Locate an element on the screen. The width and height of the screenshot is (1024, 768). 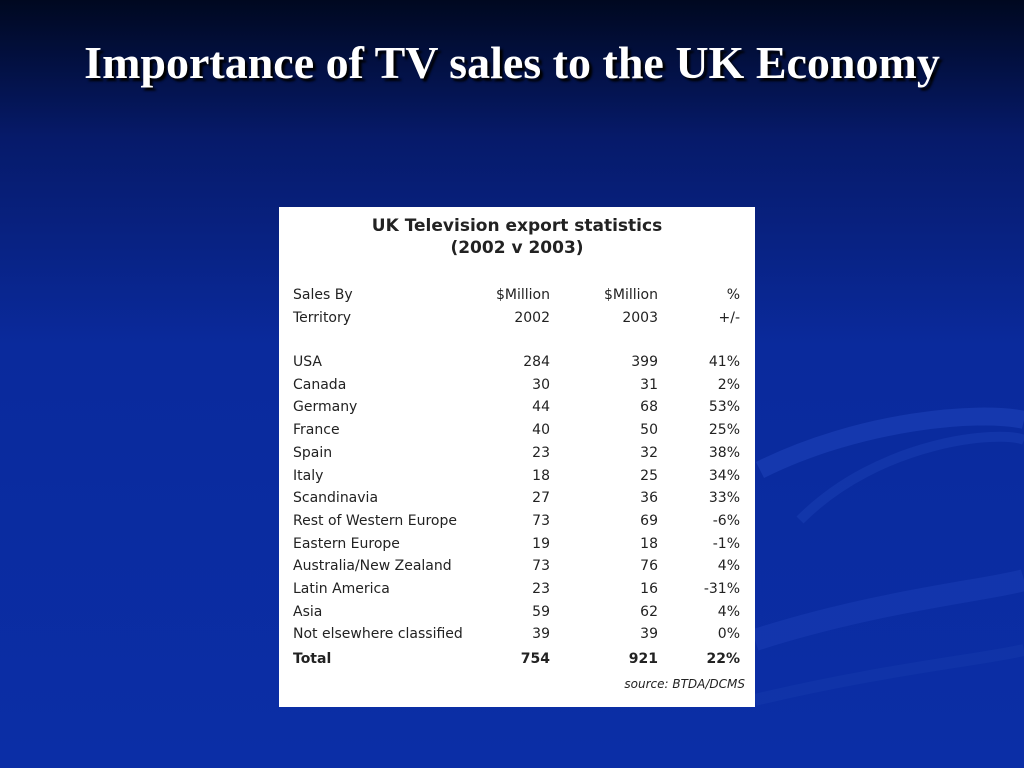
cell: -1% is located at coordinates (726, 543).